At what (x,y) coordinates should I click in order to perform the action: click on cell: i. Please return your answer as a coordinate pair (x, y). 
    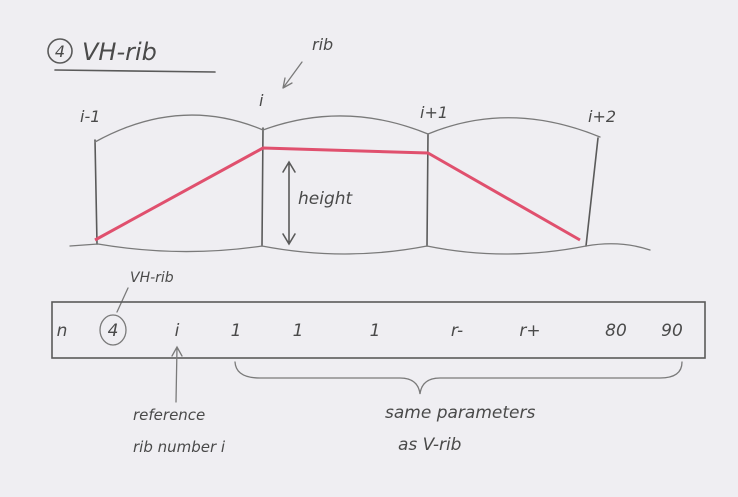
    Looking at the image, I should click on (177, 331).